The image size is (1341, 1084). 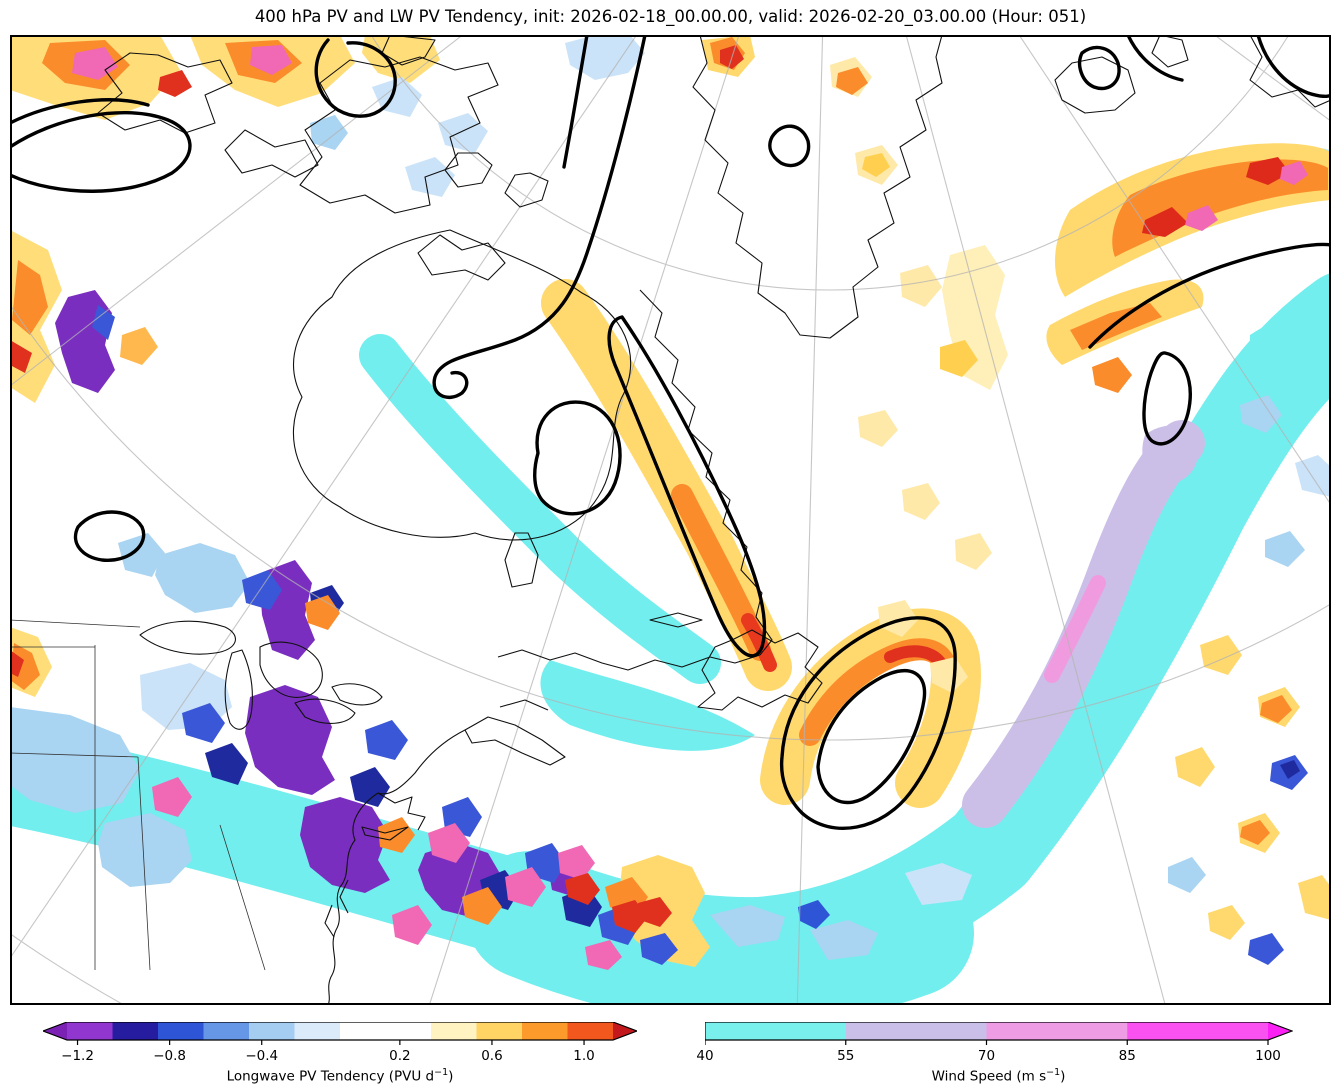 I want to click on colorbar-tick-label: 1.0, so click(x=584, y=1056).